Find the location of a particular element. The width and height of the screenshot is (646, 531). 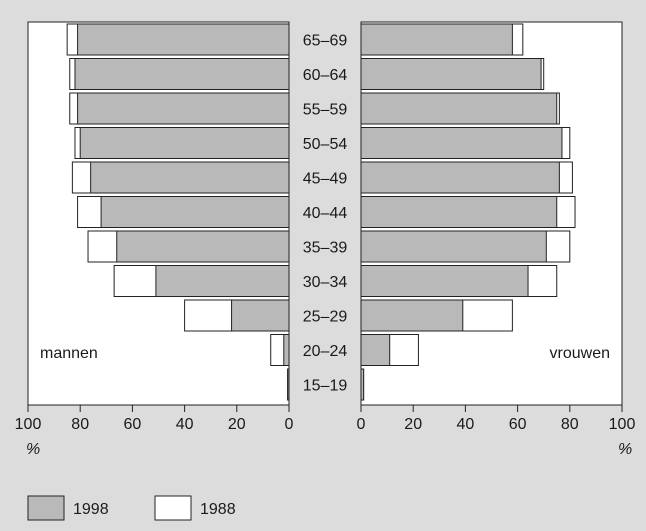

age-label-25–29: 25–29 is located at coordinates (325, 317).